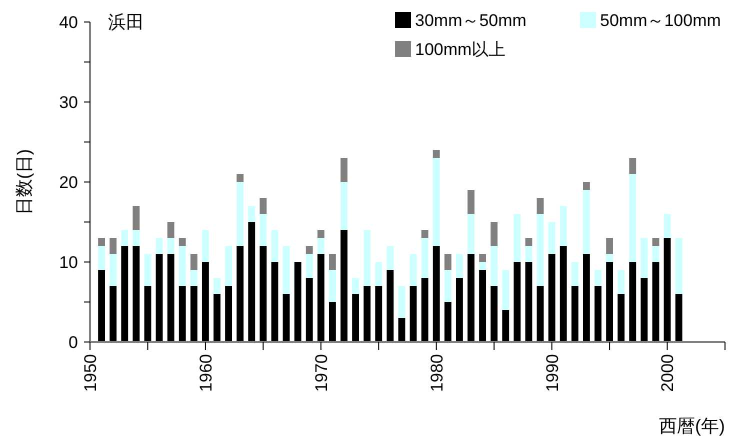 Image resolution: width=742 pixels, height=441 pixels. Describe the element at coordinates (24, 182) in the screenshot. I see `y-axis-title: 日数(日)` at that location.